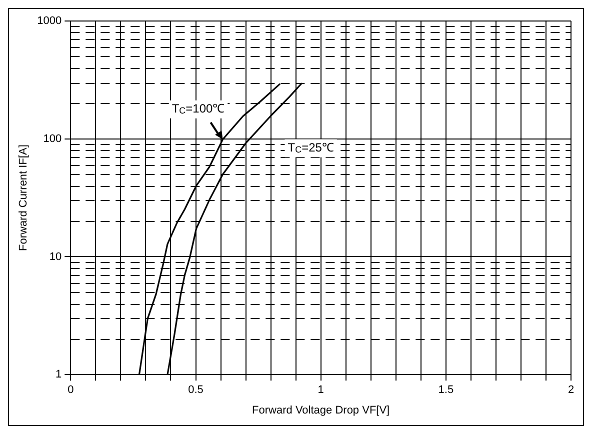  I want to click on x-tick-label: 2, so click(571, 390).